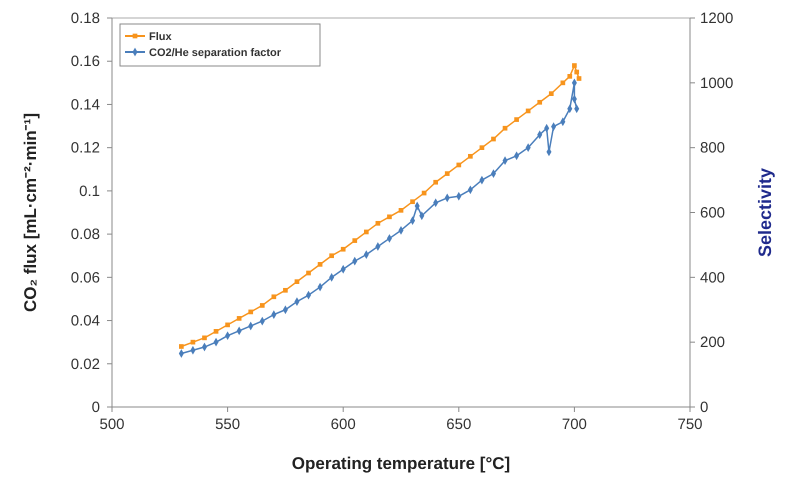 The image size is (801, 491). I want to click on y-tick-label: 0.14, so click(85, 105).